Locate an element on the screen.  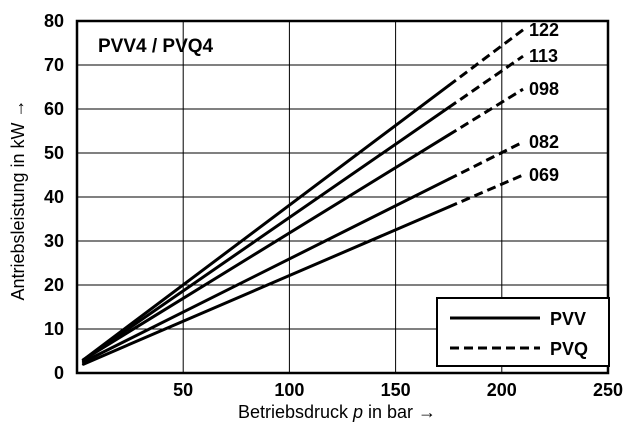
series-122-dashed is located at coordinates (485, 57).